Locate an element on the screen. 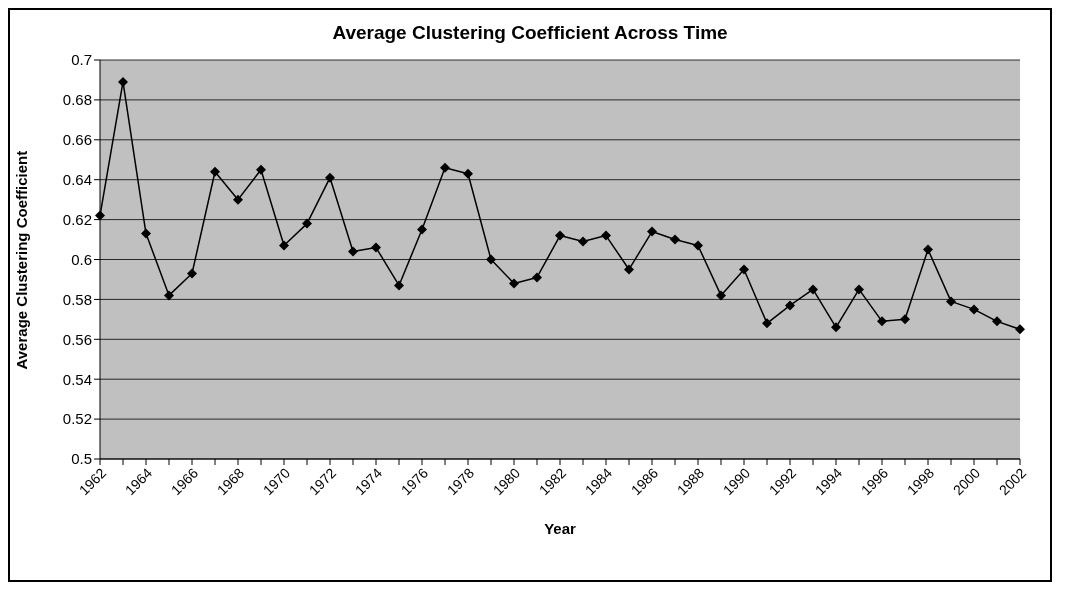 Image resolution: width=1075 pixels, height=600 pixels. y-axis-title: Average Clustering Coefficient is located at coordinates (22, 260).